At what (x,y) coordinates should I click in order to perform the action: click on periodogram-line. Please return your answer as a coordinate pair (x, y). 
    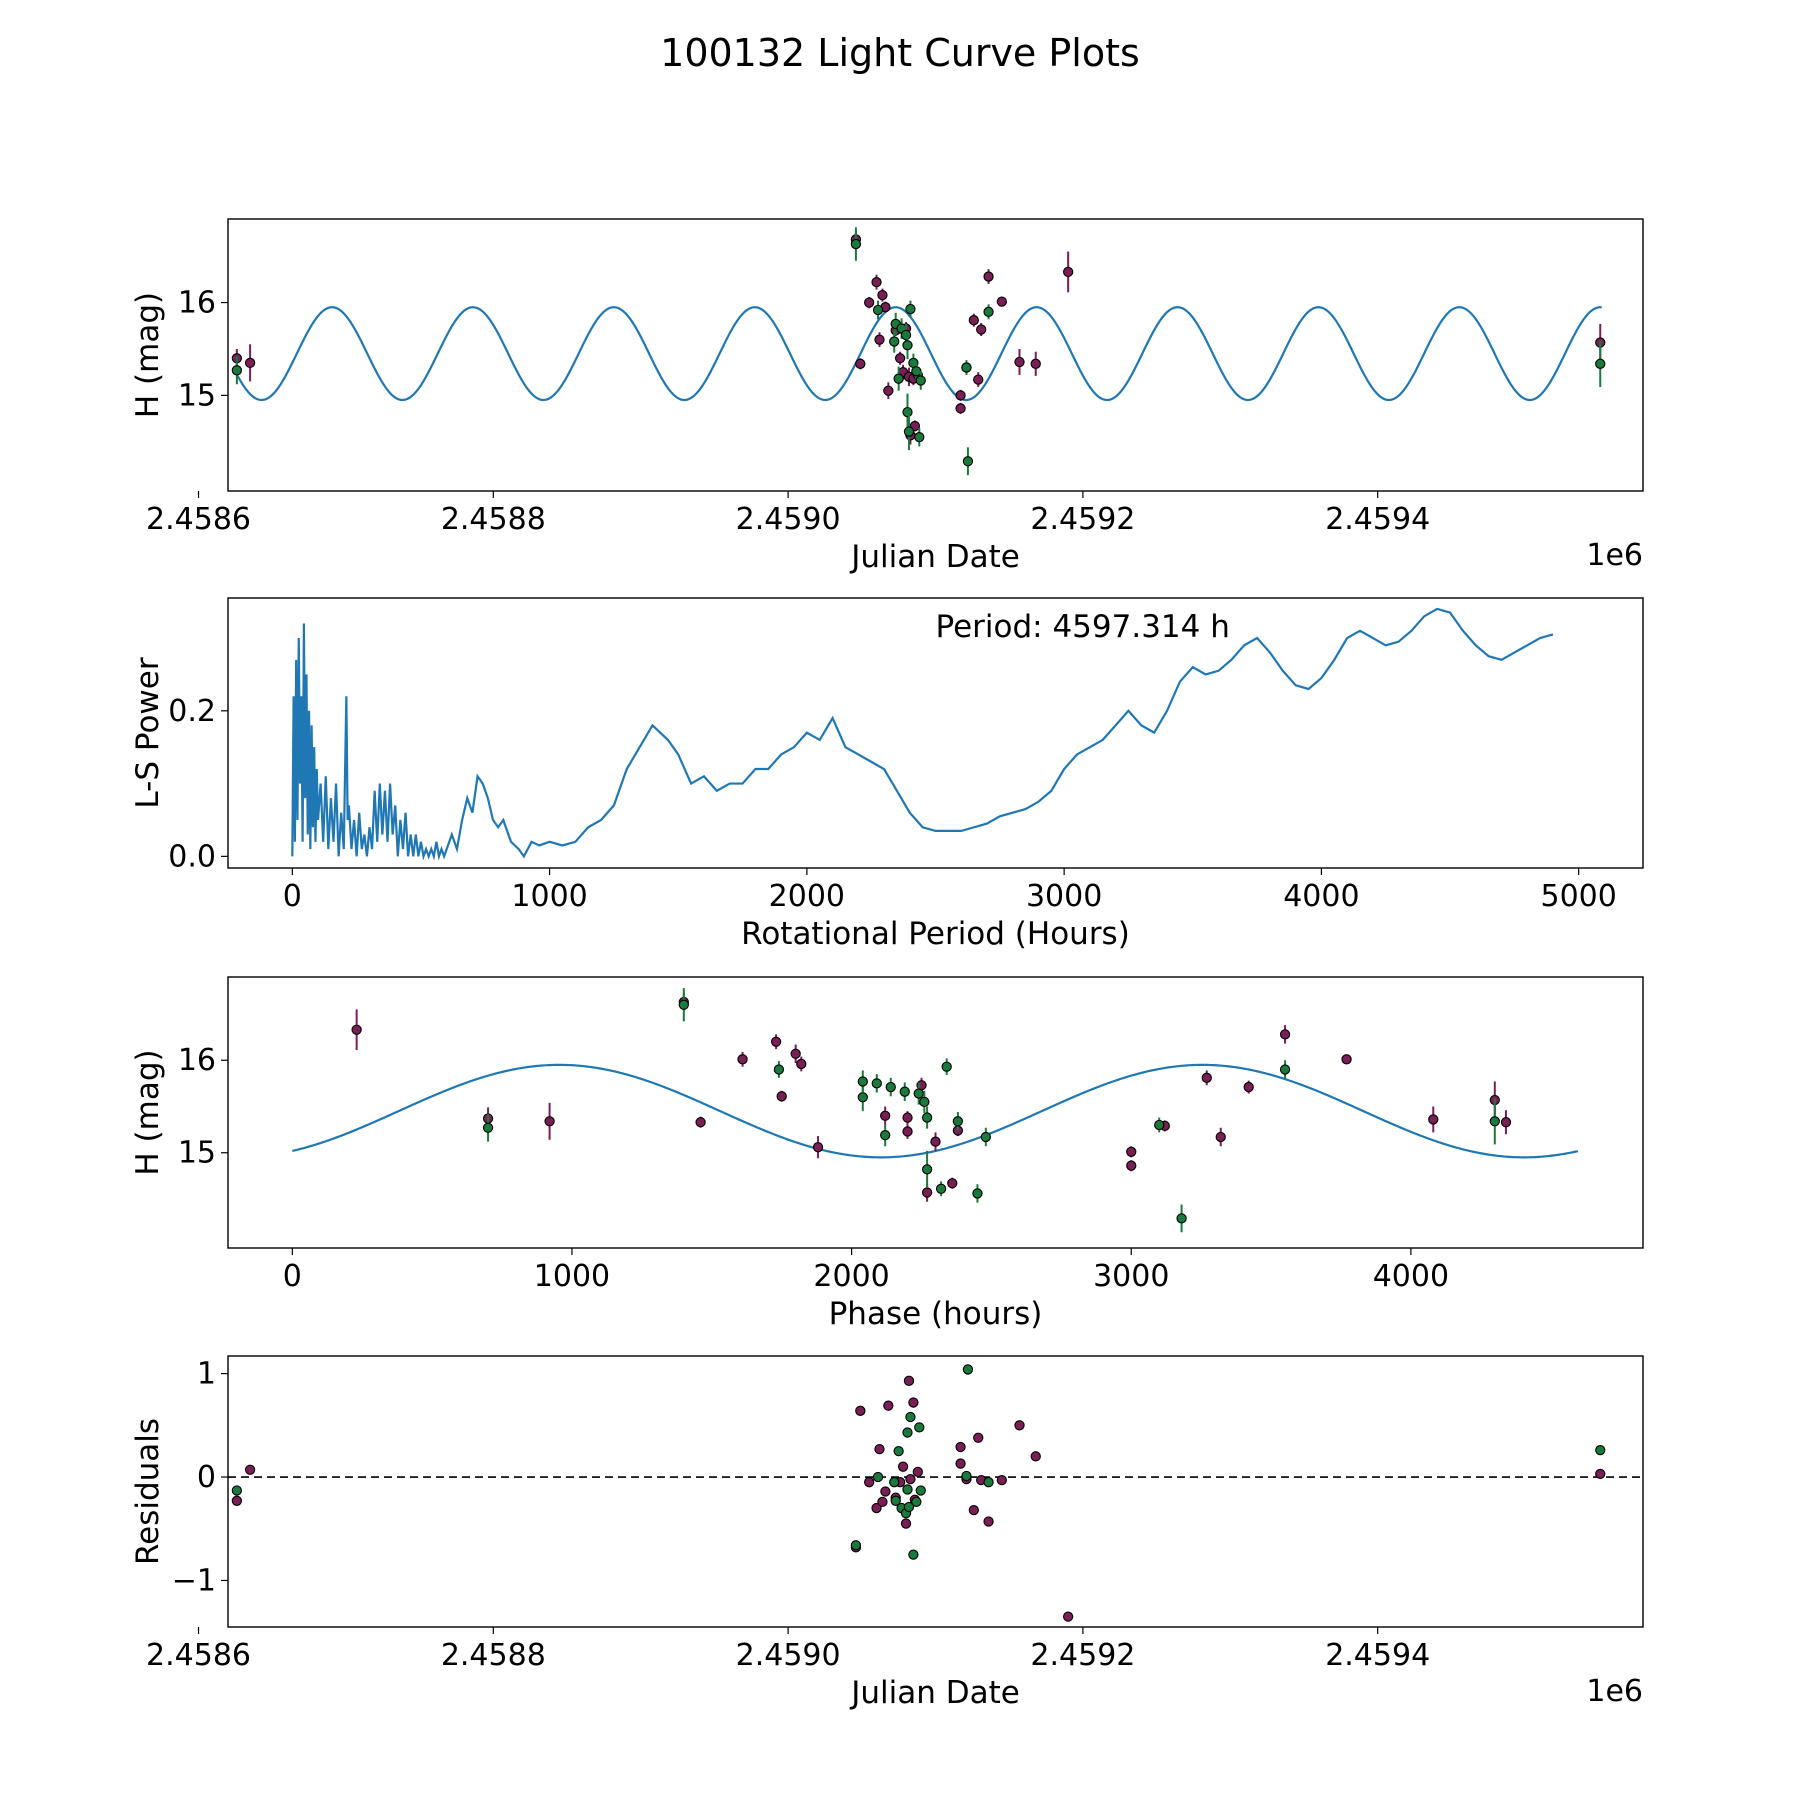
    Looking at the image, I should click on (922, 734).